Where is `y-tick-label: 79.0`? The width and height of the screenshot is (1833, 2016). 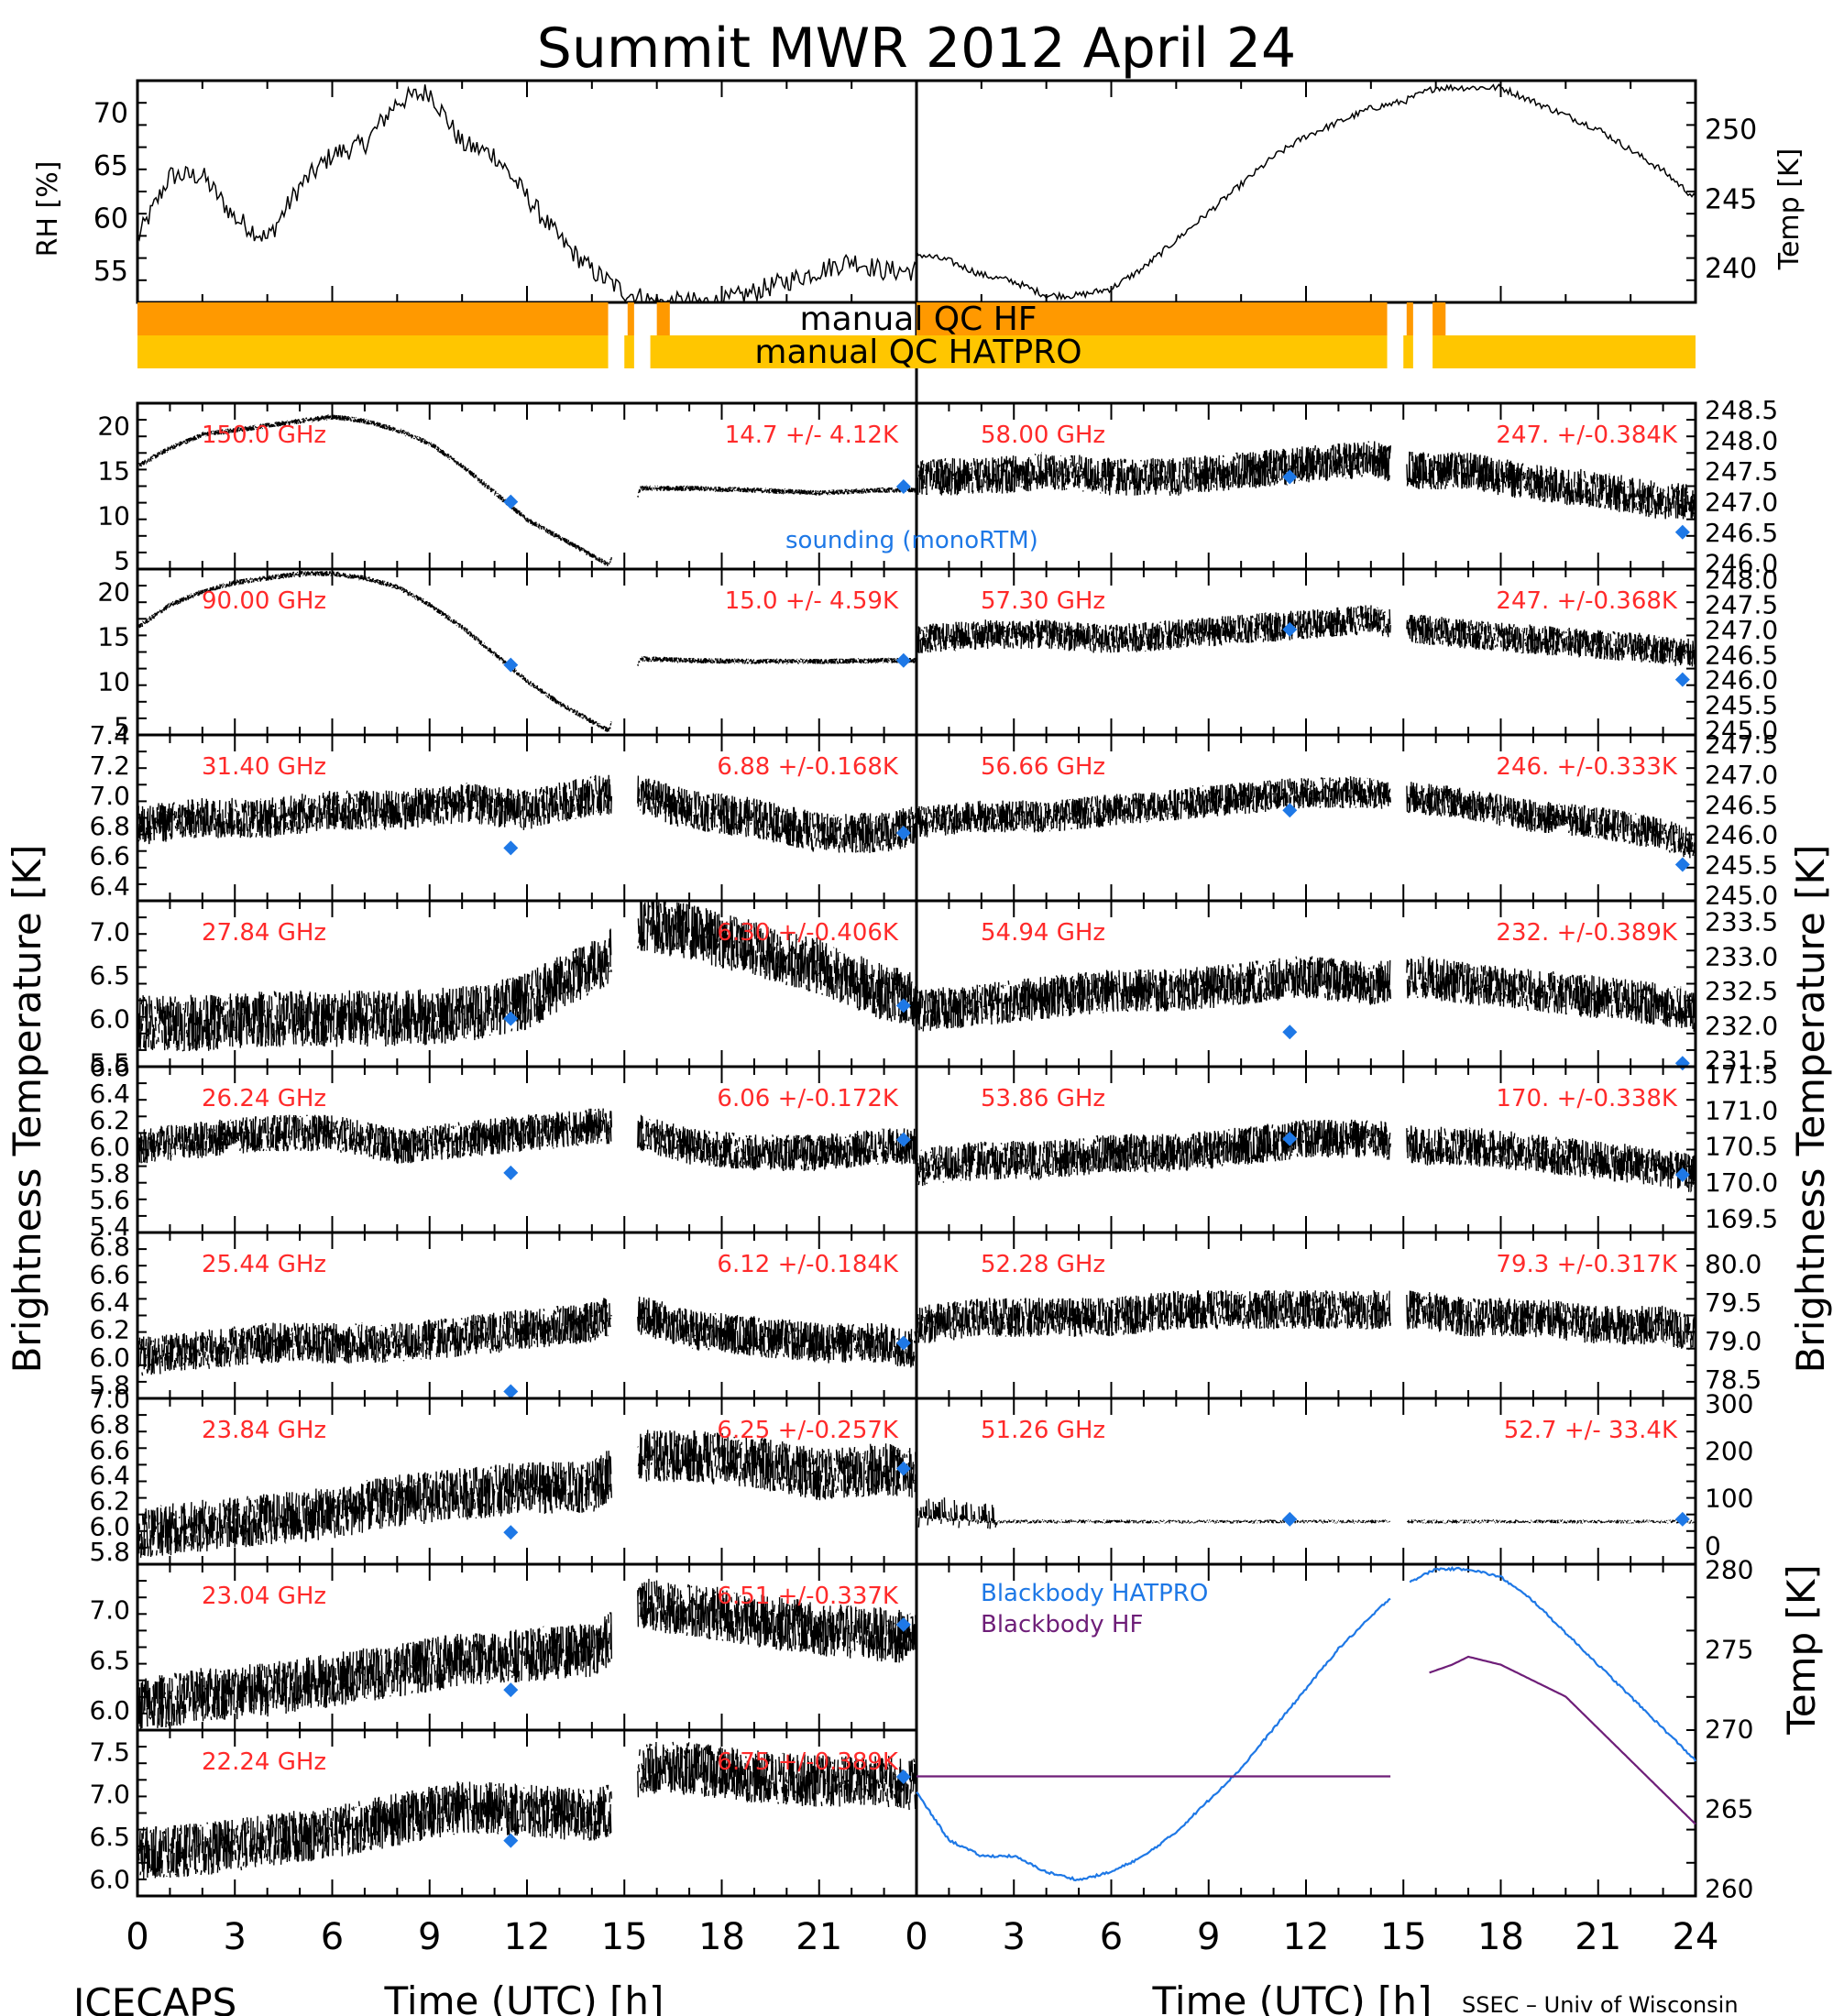 y-tick-label: 79.0 is located at coordinates (1733, 1341).